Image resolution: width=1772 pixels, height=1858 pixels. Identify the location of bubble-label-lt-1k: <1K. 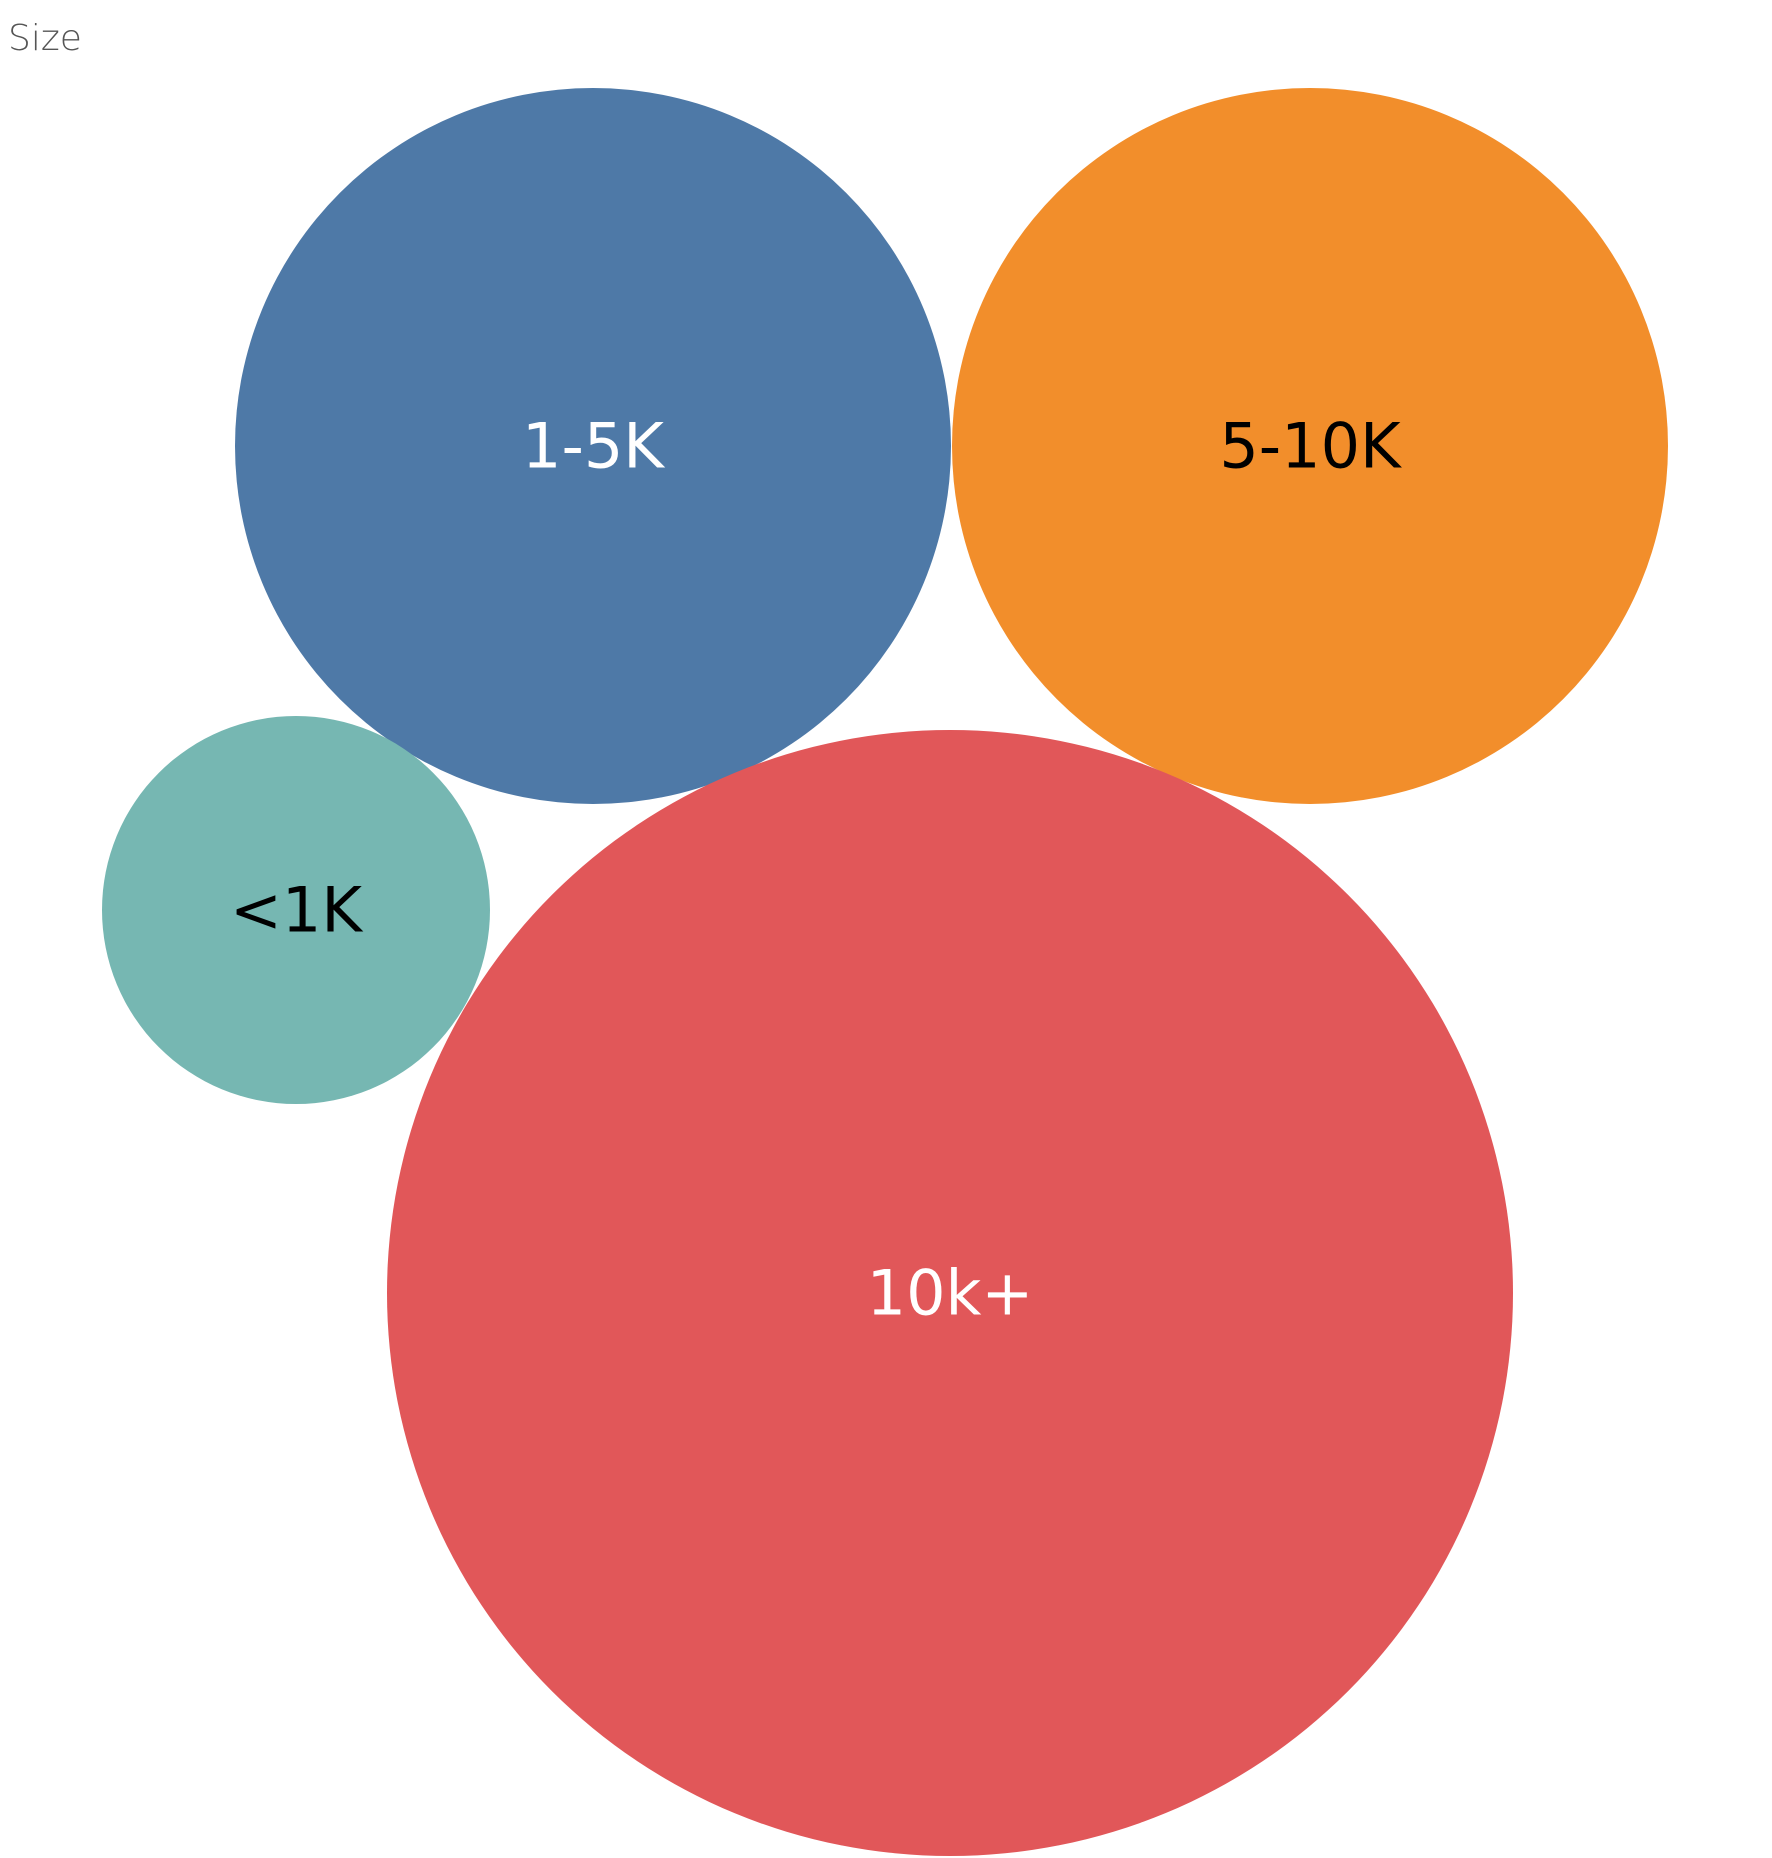
(296, 910).